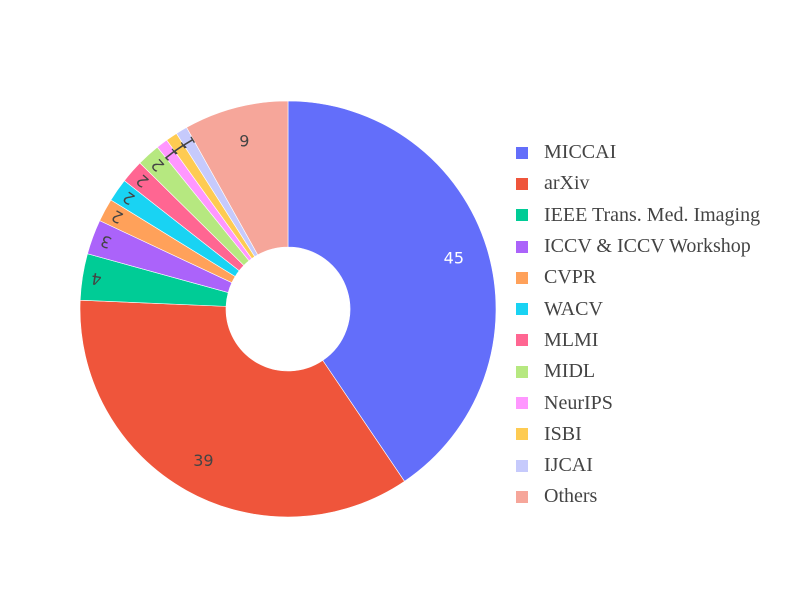  I want to click on legend-item: IEEE Trans. Med. Imaging, so click(638, 215).